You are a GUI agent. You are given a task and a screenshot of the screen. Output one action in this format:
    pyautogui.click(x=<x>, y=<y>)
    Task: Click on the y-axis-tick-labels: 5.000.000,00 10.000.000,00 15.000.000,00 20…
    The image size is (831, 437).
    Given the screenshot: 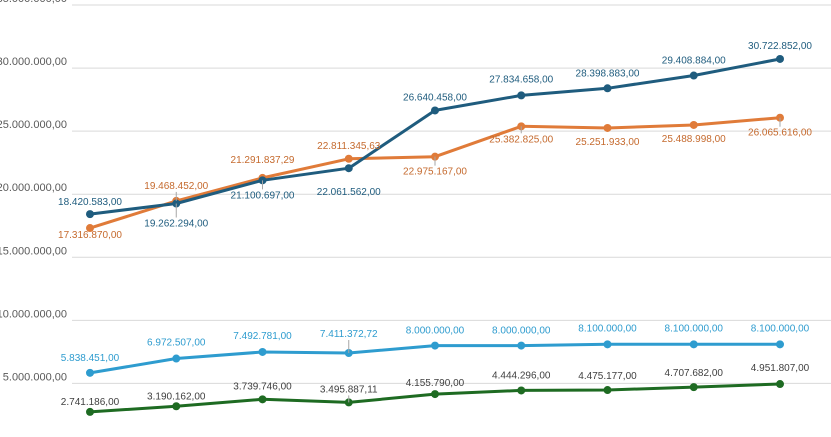 What is the action you would take?
    pyautogui.click(x=33, y=191)
    